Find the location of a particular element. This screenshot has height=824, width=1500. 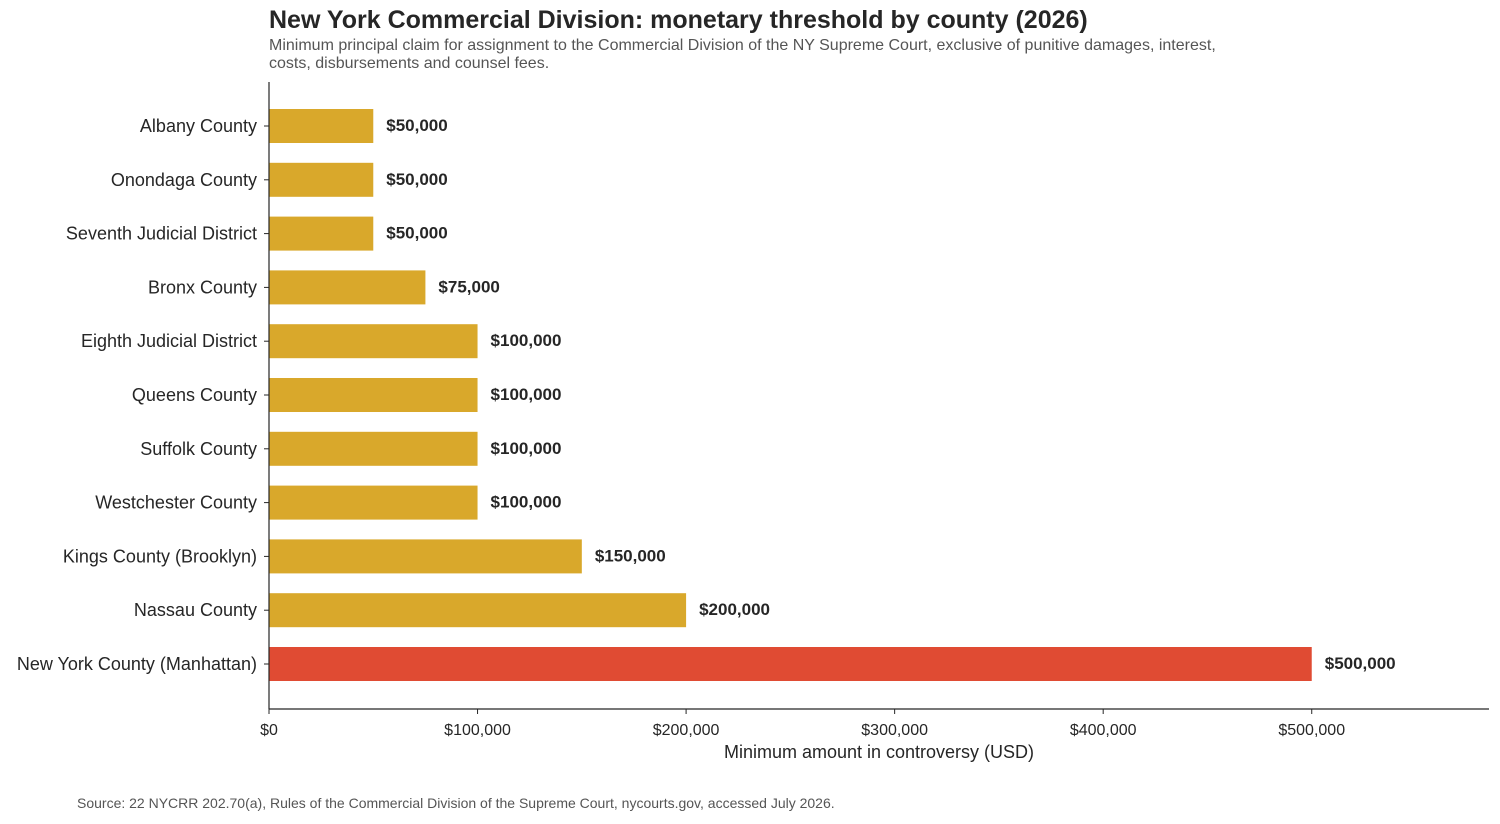

x-axis-title: Minimum amount in controversy (USD) is located at coordinates (879, 752).